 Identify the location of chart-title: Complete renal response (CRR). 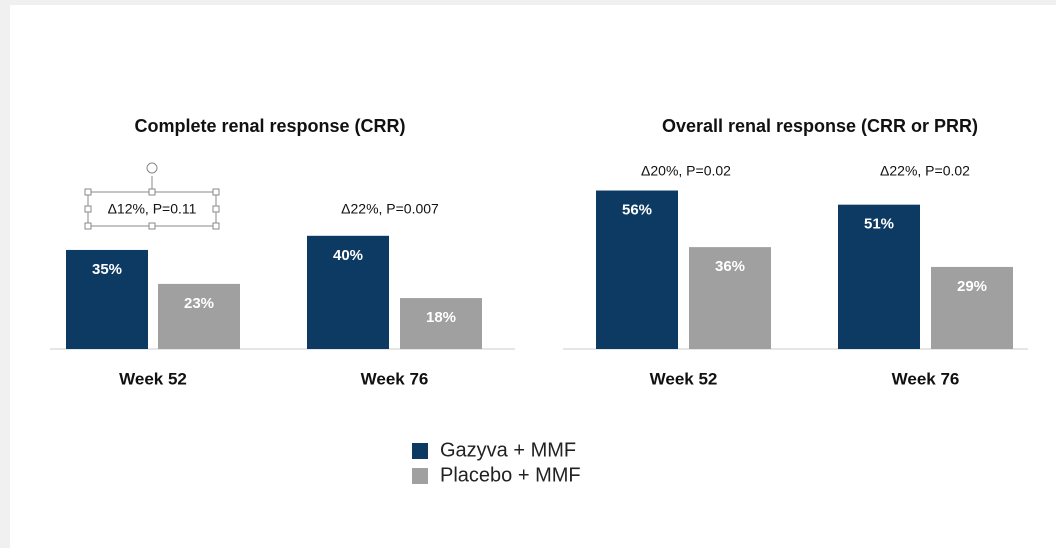
(269, 126).